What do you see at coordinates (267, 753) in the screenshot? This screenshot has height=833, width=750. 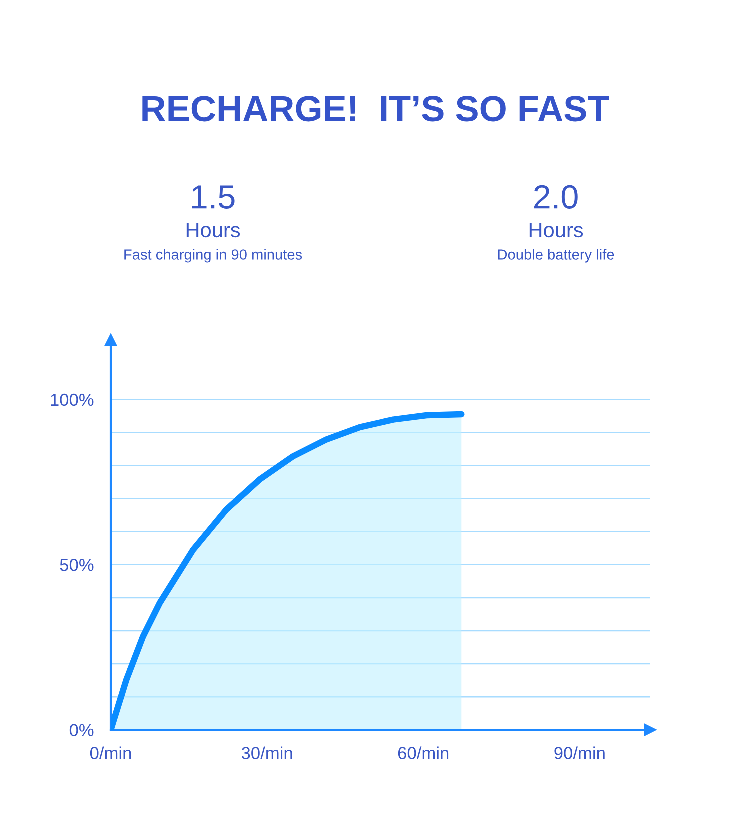 I see `x-tick-label: 30/min` at bounding box center [267, 753].